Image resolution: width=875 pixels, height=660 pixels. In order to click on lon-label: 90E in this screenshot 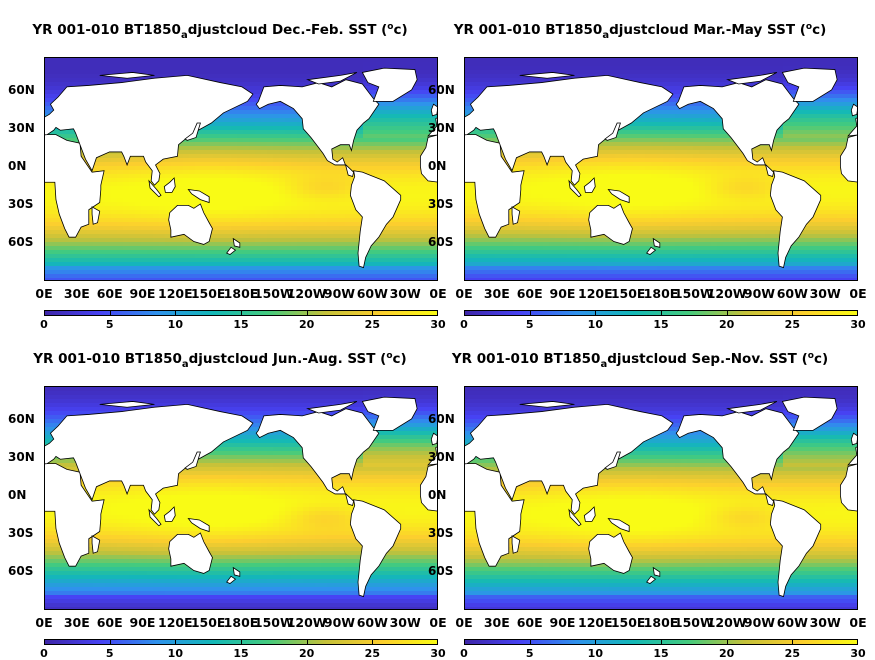, I will do `click(143, 622)`.